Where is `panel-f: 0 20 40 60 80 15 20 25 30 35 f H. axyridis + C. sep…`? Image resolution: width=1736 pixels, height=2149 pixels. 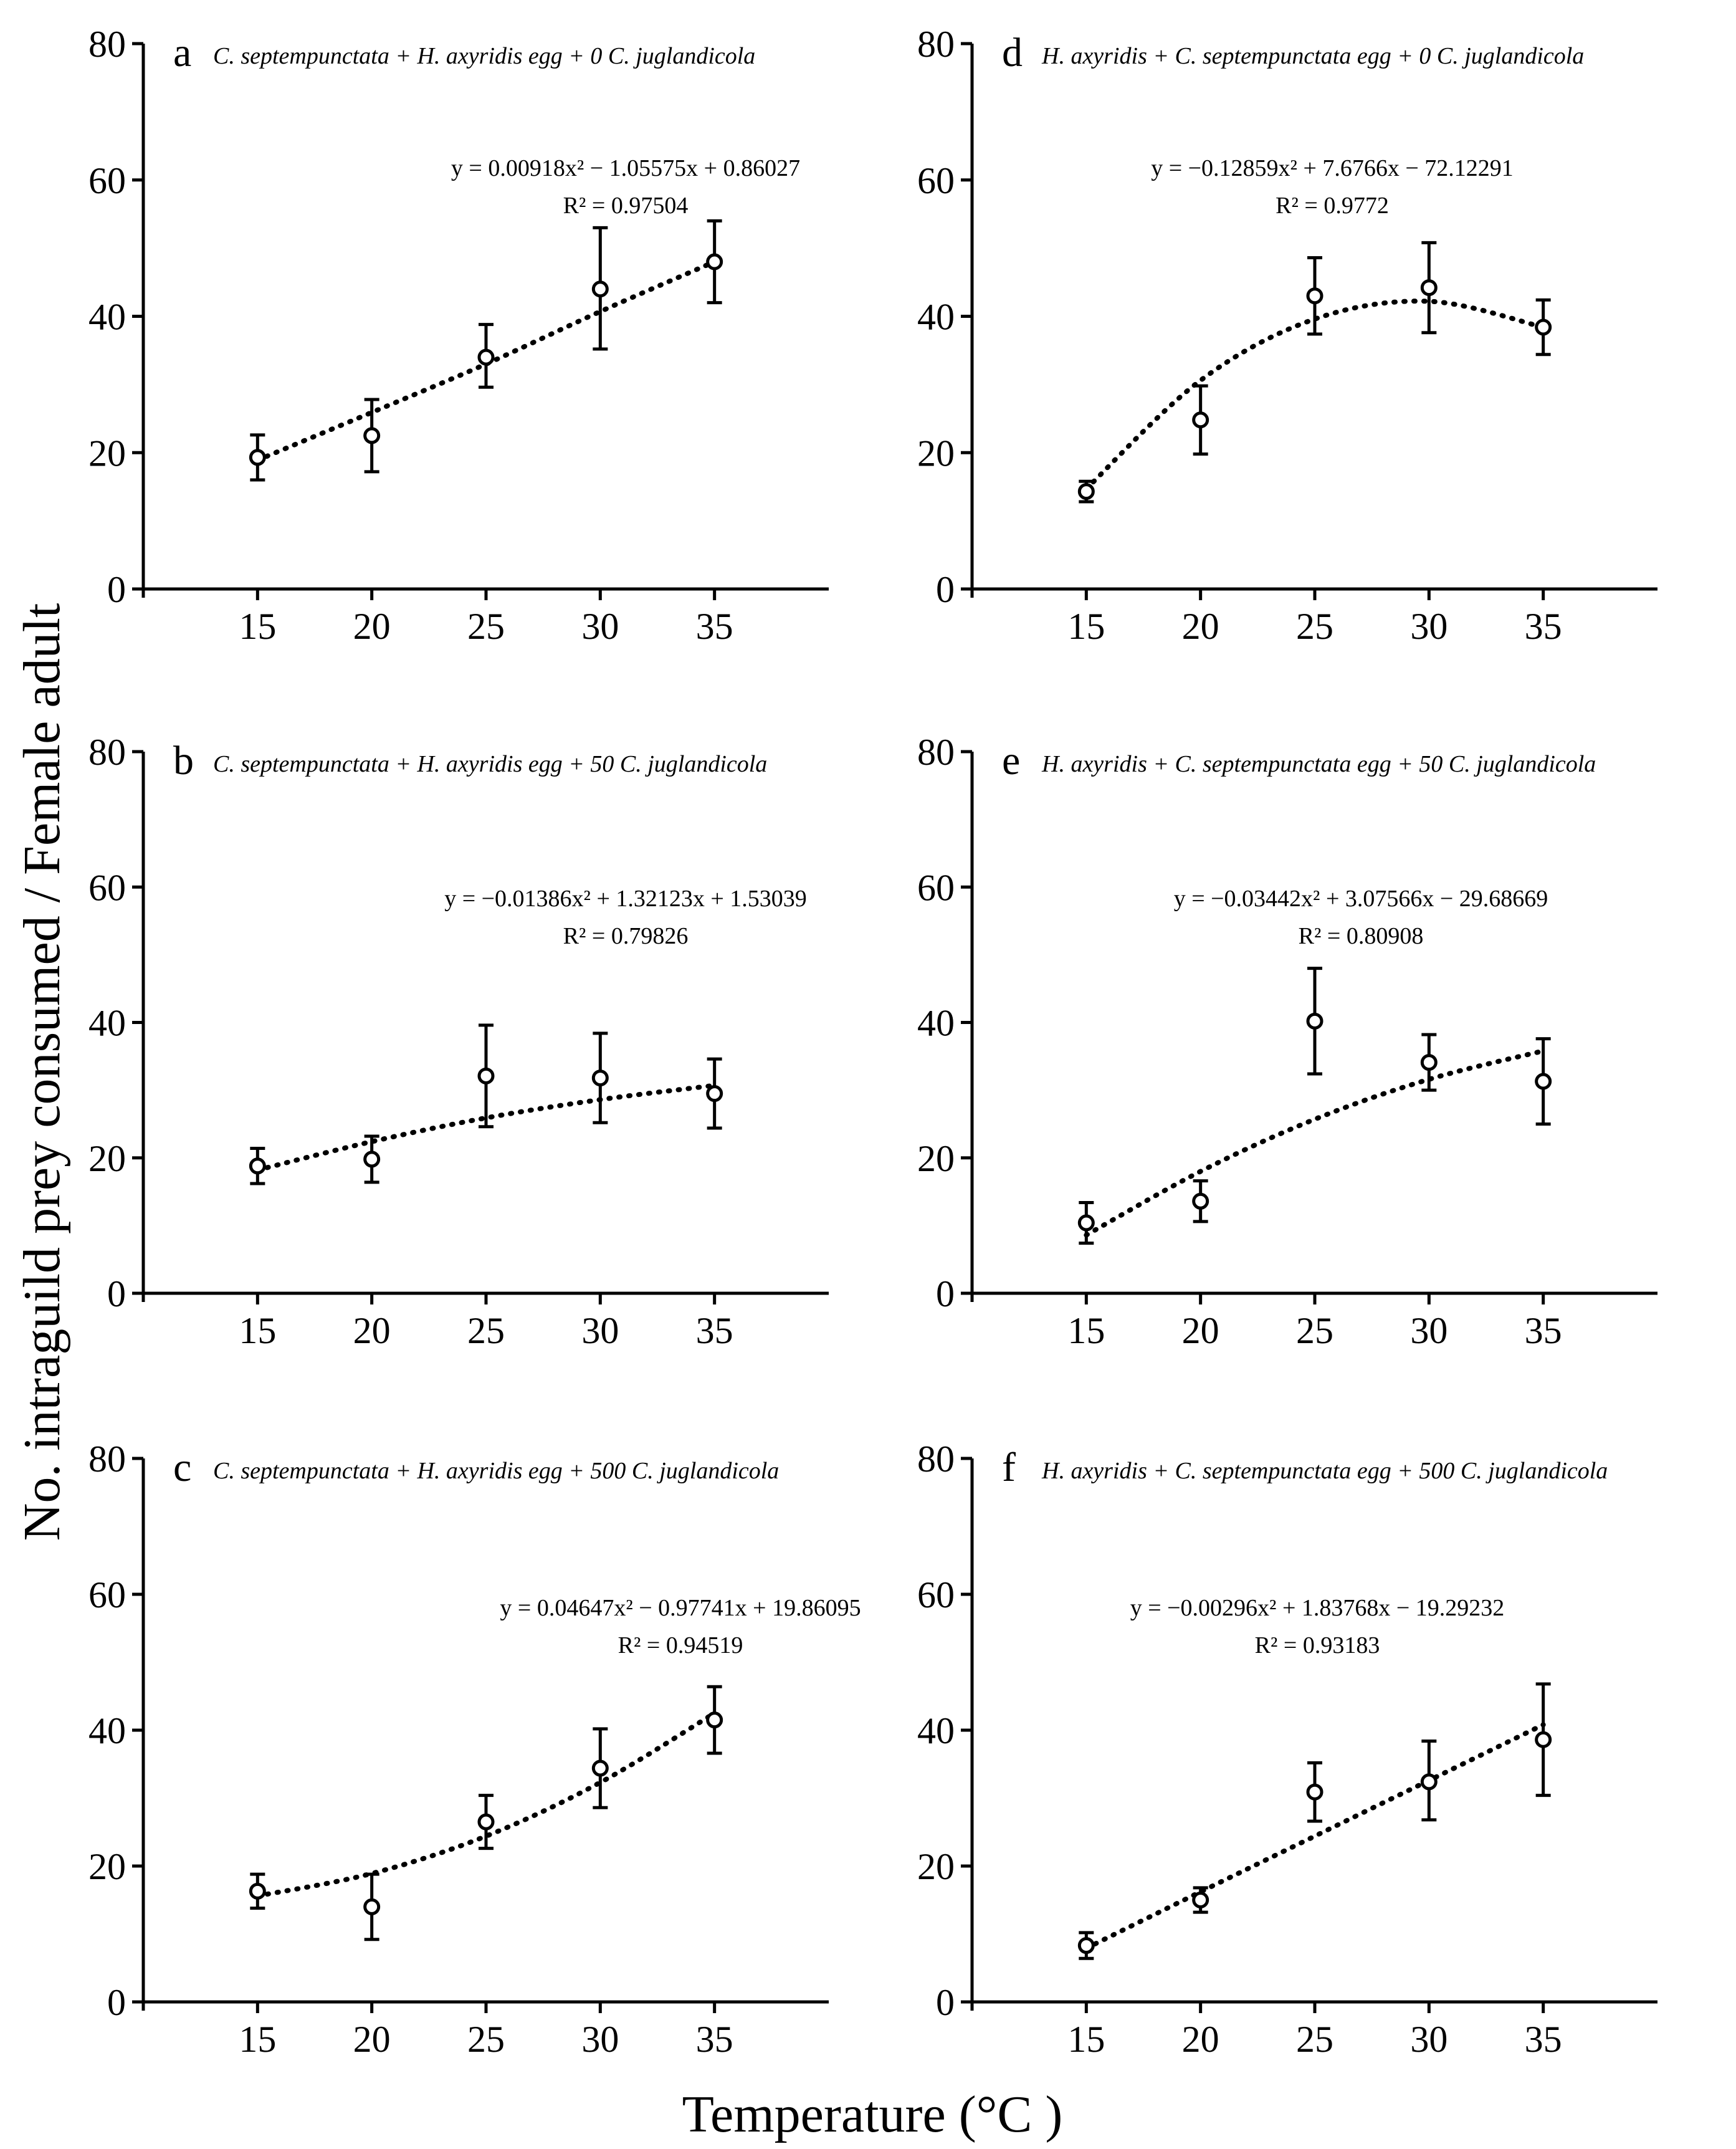
panel-f: 0 20 40 60 80 15 20 25 30 35 f H. axyridis + C. sep… is located at coordinates (1287, 1749).